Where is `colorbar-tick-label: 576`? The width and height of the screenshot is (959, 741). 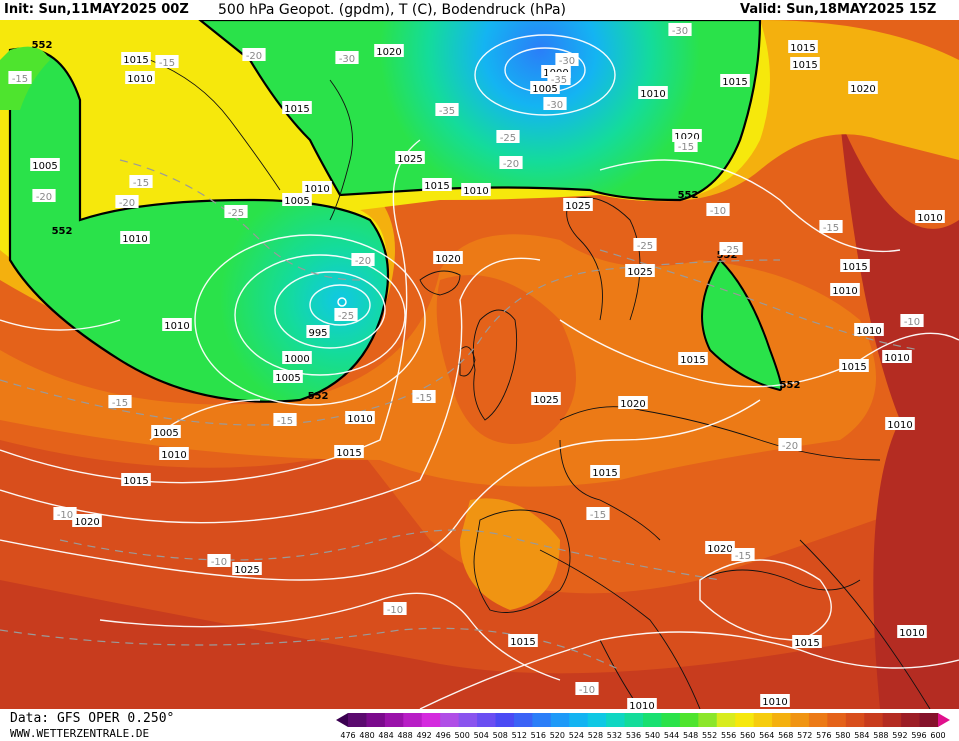 colorbar-tick-label: 576 is located at coordinates (823, 735).